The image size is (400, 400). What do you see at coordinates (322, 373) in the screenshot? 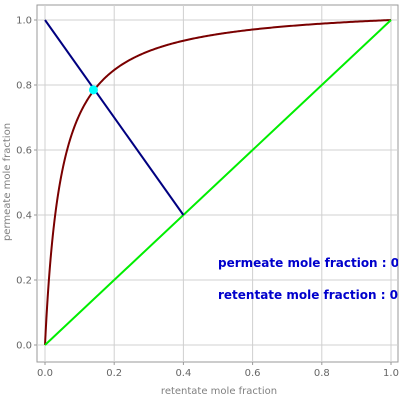
I see `x-tick-label: 0.8` at bounding box center [322, 373].